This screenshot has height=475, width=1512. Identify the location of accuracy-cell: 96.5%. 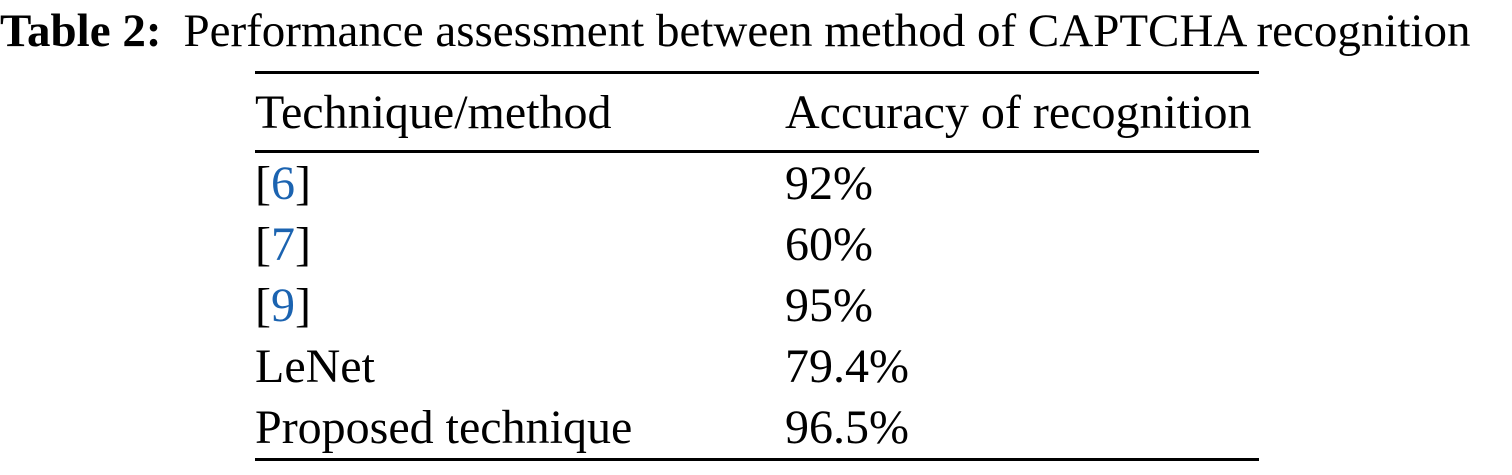
(847, 427).